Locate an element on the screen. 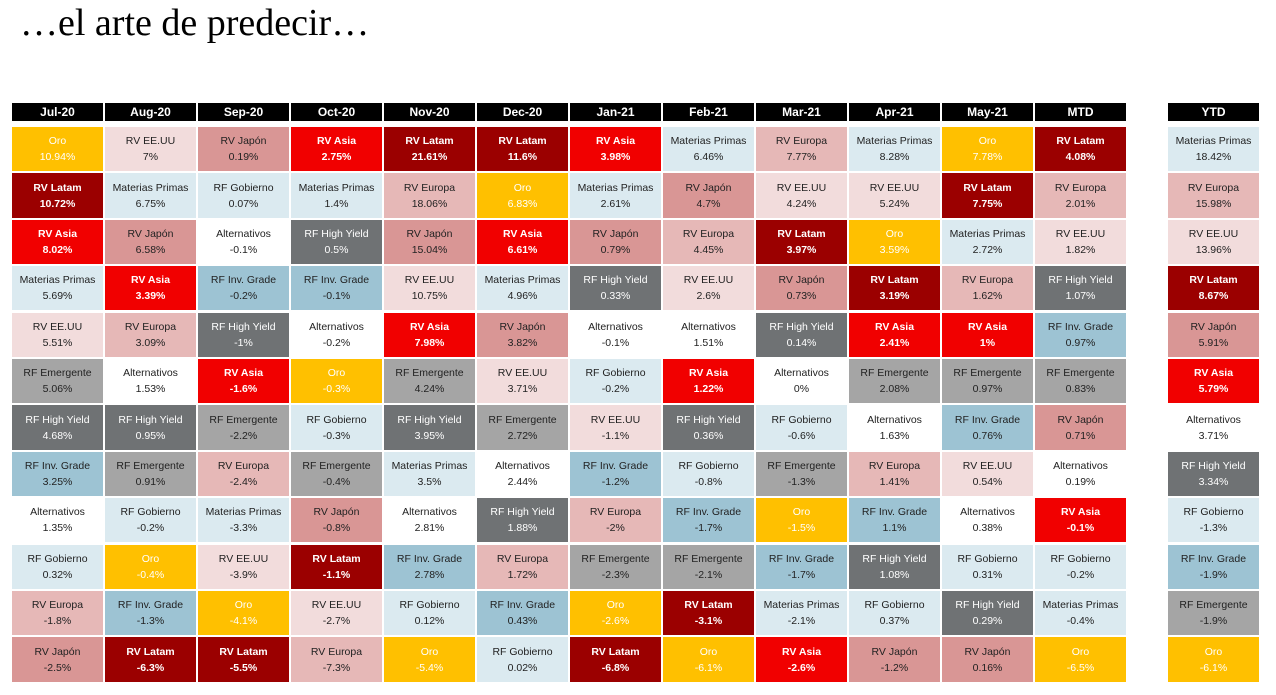 This screenshot has width=1276, height=695. heatmap-cell: Oro -6.5% is located at coordinates (1080, 659).